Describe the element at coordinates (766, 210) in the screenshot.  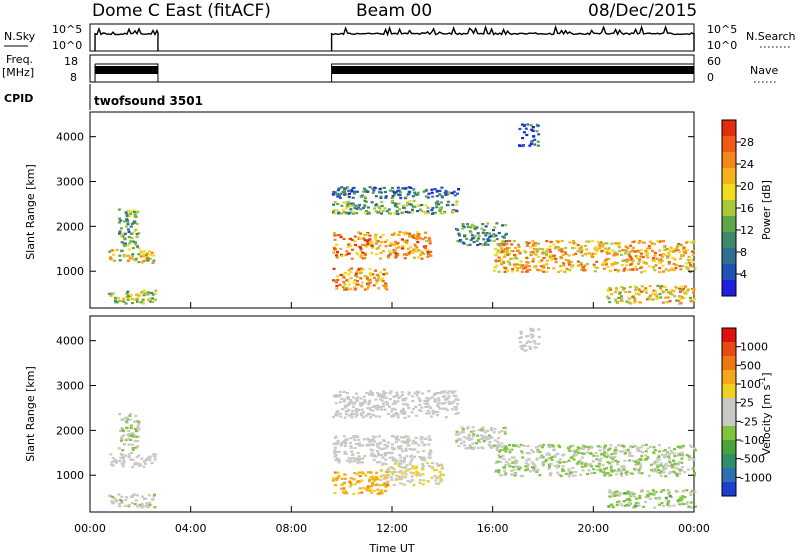
I see `power-colorbar-label: Power [dB]` at that location.